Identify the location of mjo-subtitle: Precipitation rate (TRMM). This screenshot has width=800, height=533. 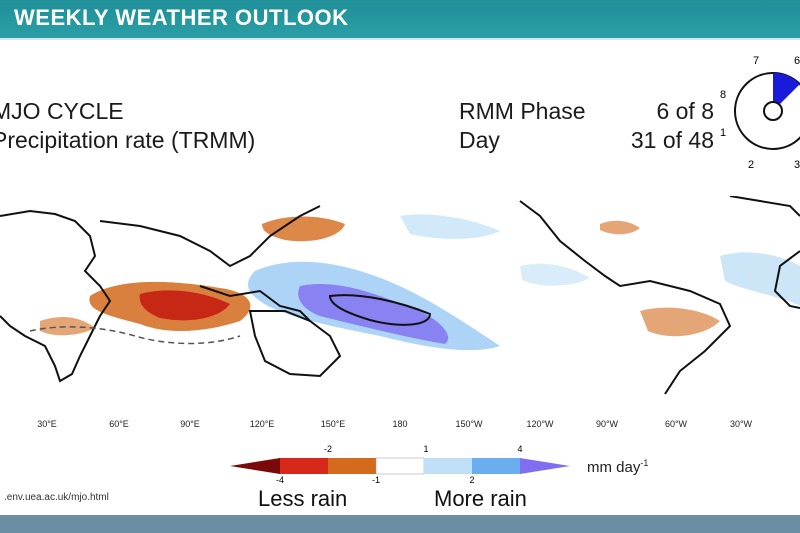
(128, 140).